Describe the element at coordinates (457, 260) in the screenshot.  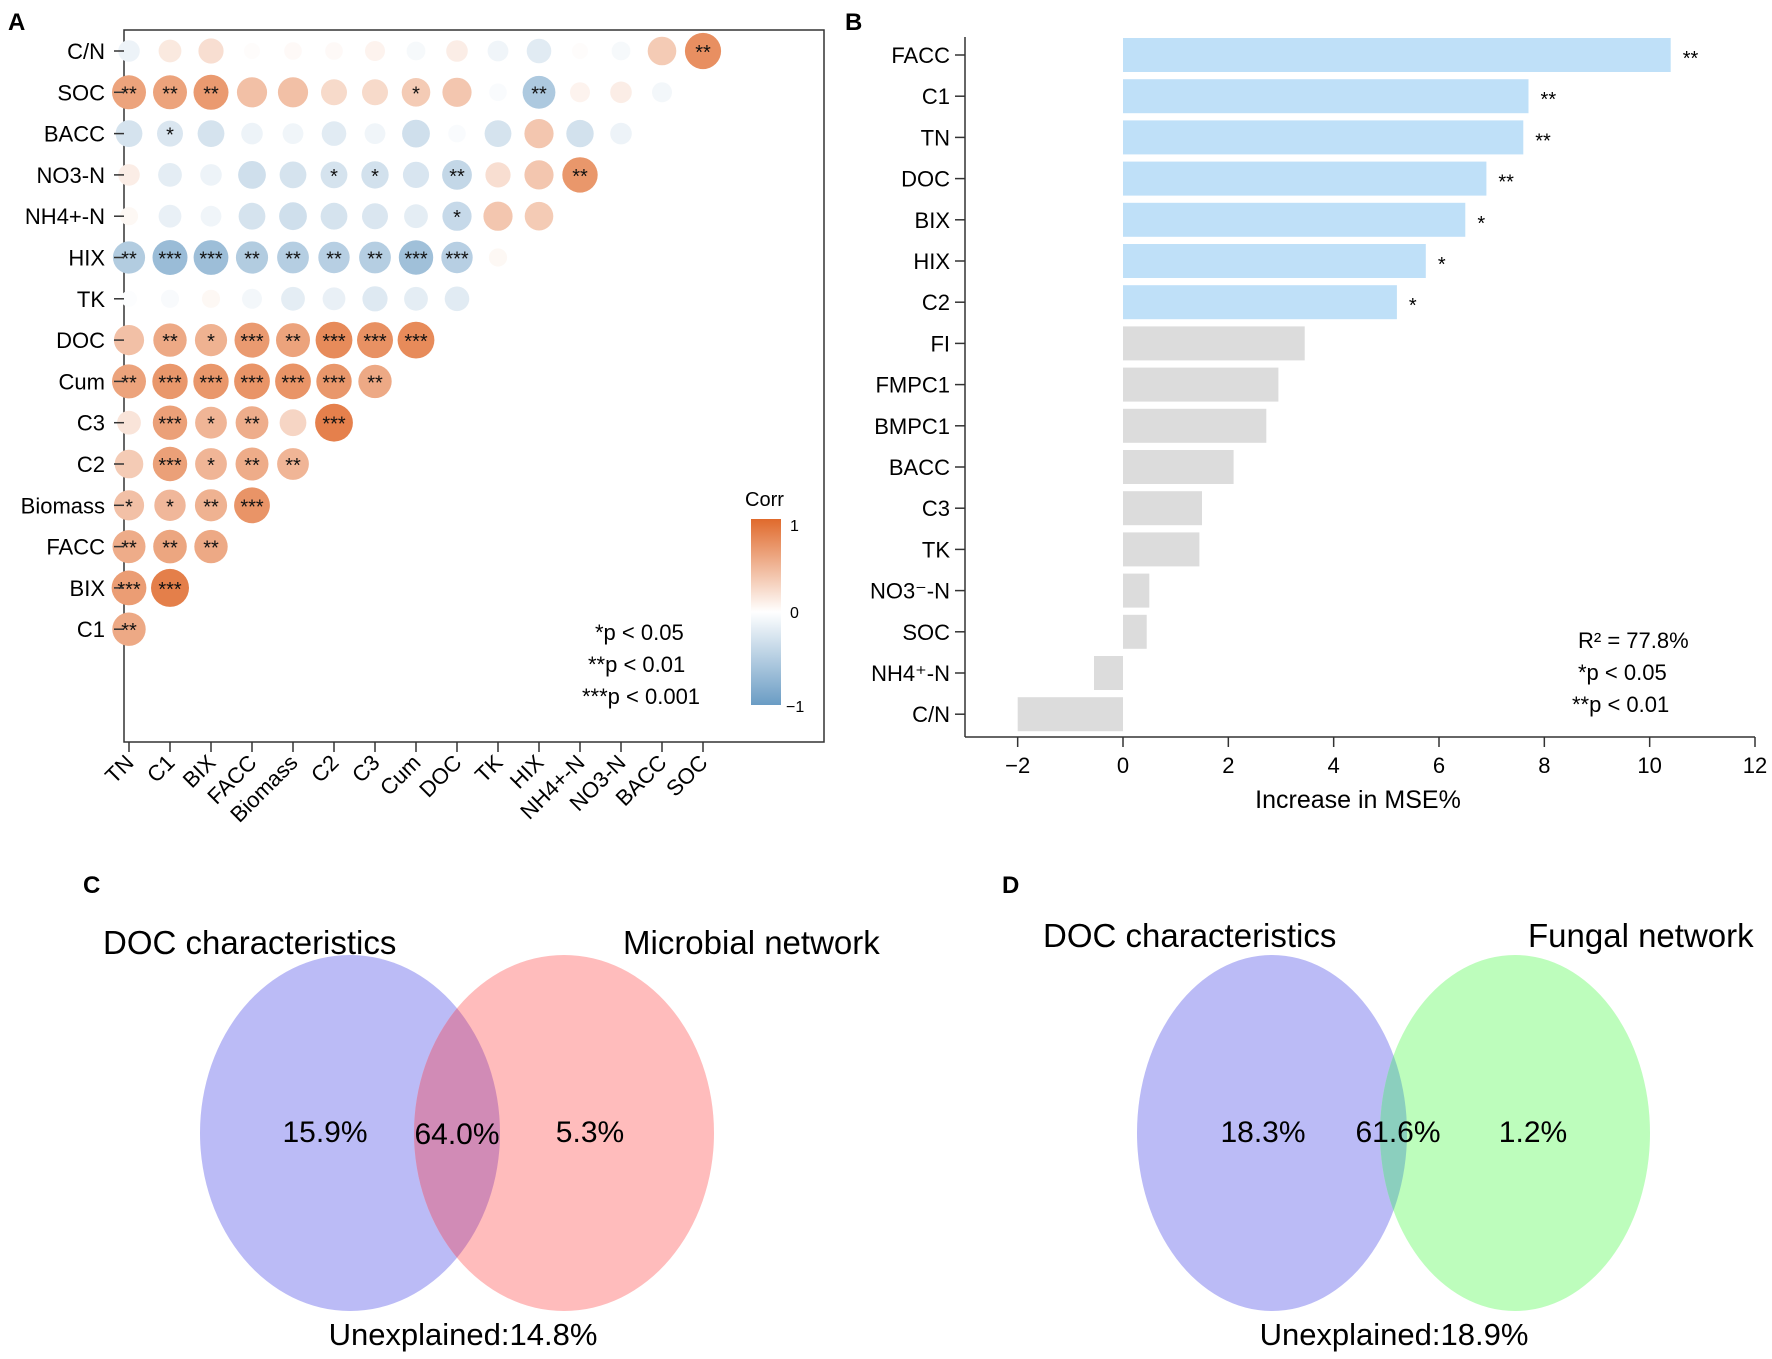
I see `corr-significance-5-8: ***` at that location.